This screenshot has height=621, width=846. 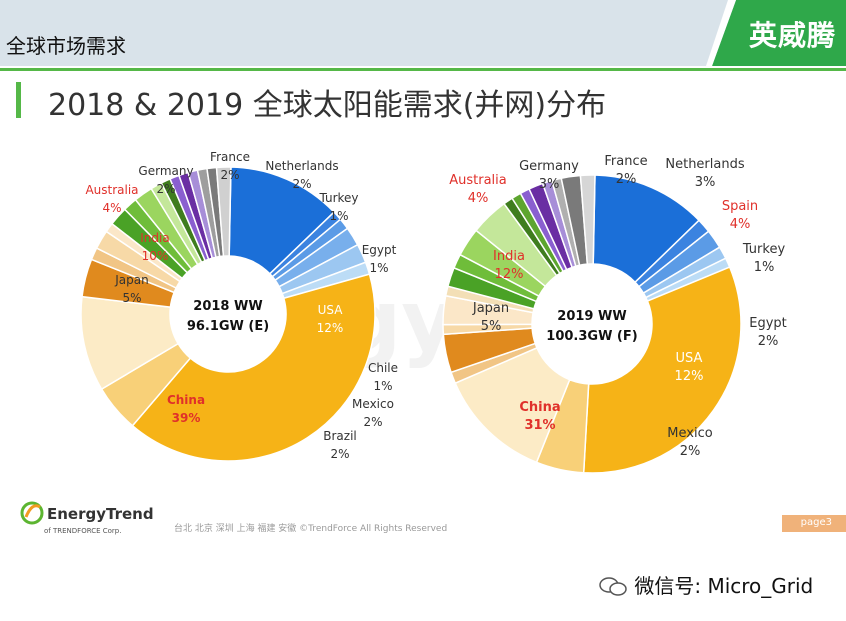 I want to click on value-germany: 2%, so click(x=165, y=189).